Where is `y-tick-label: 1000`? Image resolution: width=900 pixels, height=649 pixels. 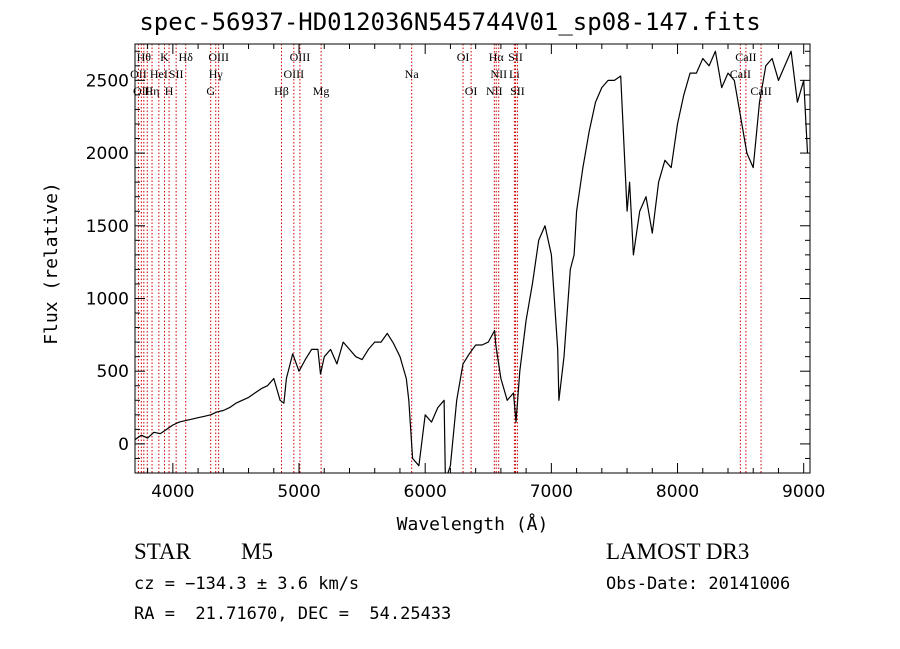 y-tick-label: 1000 is located at coordinates (107, 299).